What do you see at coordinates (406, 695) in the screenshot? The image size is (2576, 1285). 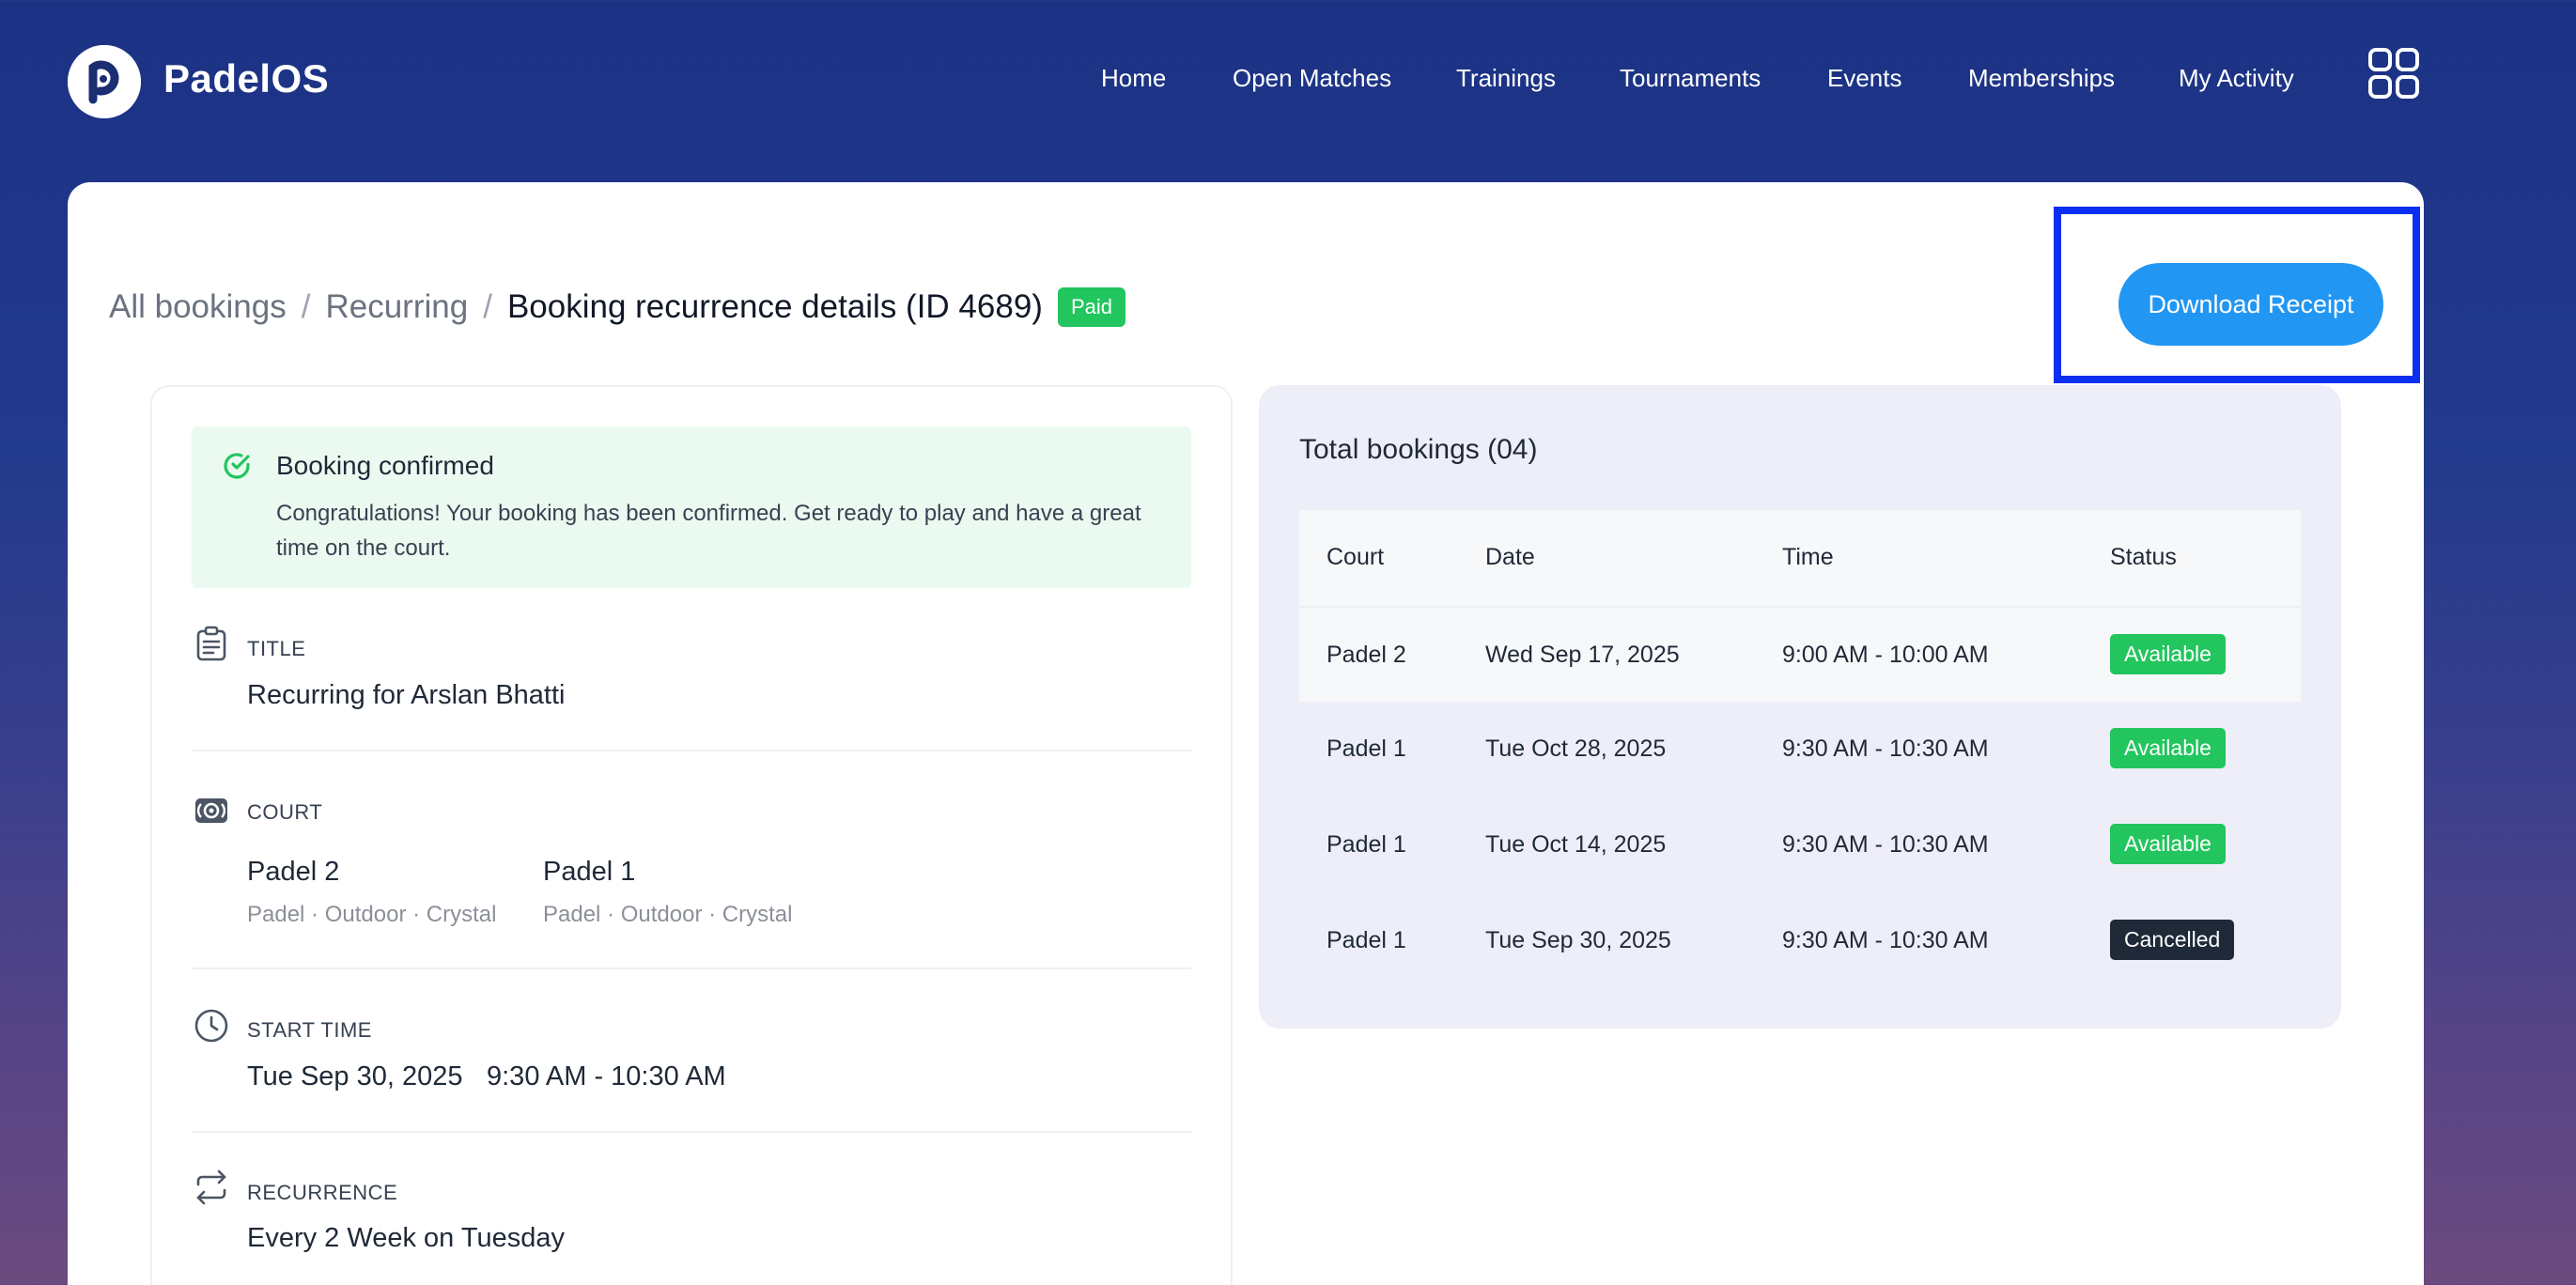 I see `title-value: Recurring for Arslan Bhatti` at bounding box center [406, 695].